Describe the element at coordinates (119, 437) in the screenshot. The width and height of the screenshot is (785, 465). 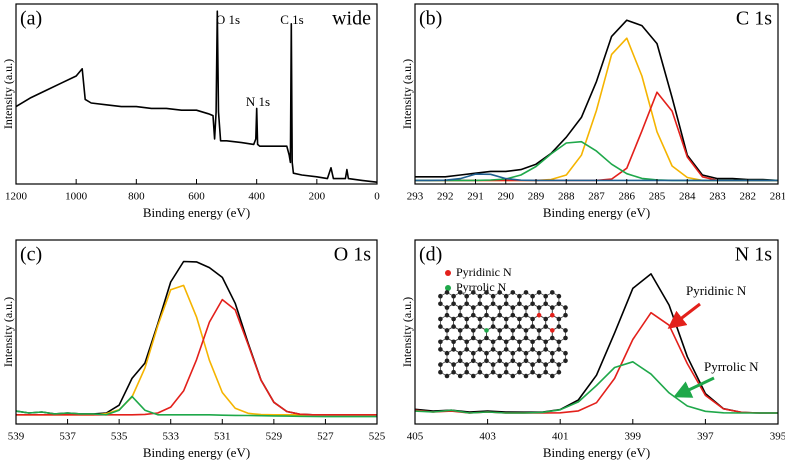
I see `x-tick-label: 535` at that location.